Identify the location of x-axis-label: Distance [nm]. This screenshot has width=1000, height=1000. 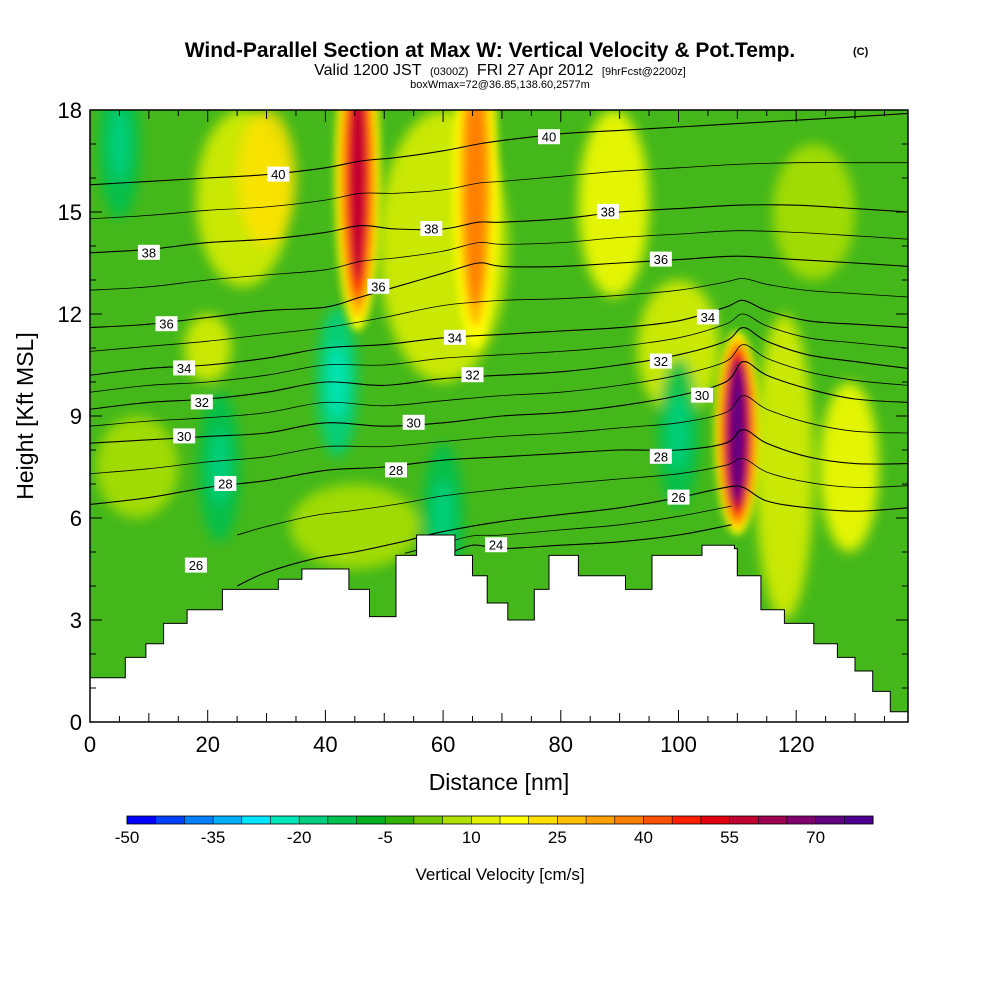
(499, 782).